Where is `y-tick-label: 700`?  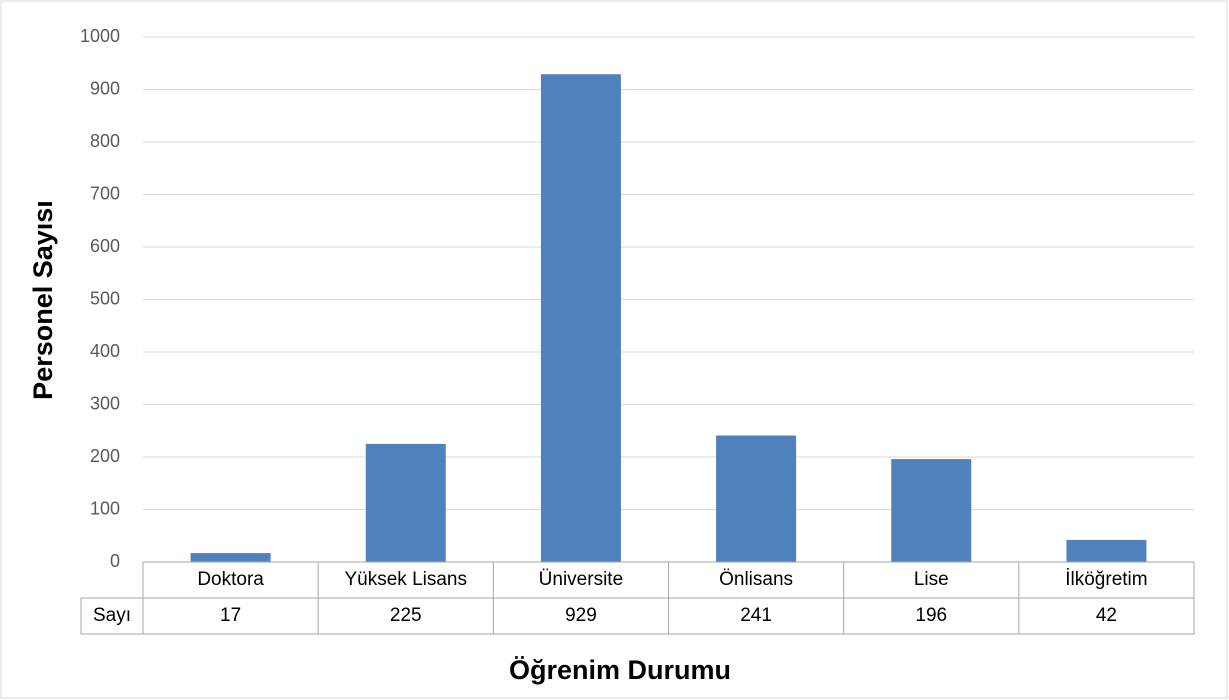 y-tick-label: 700 is located at coordinates (105, 193).